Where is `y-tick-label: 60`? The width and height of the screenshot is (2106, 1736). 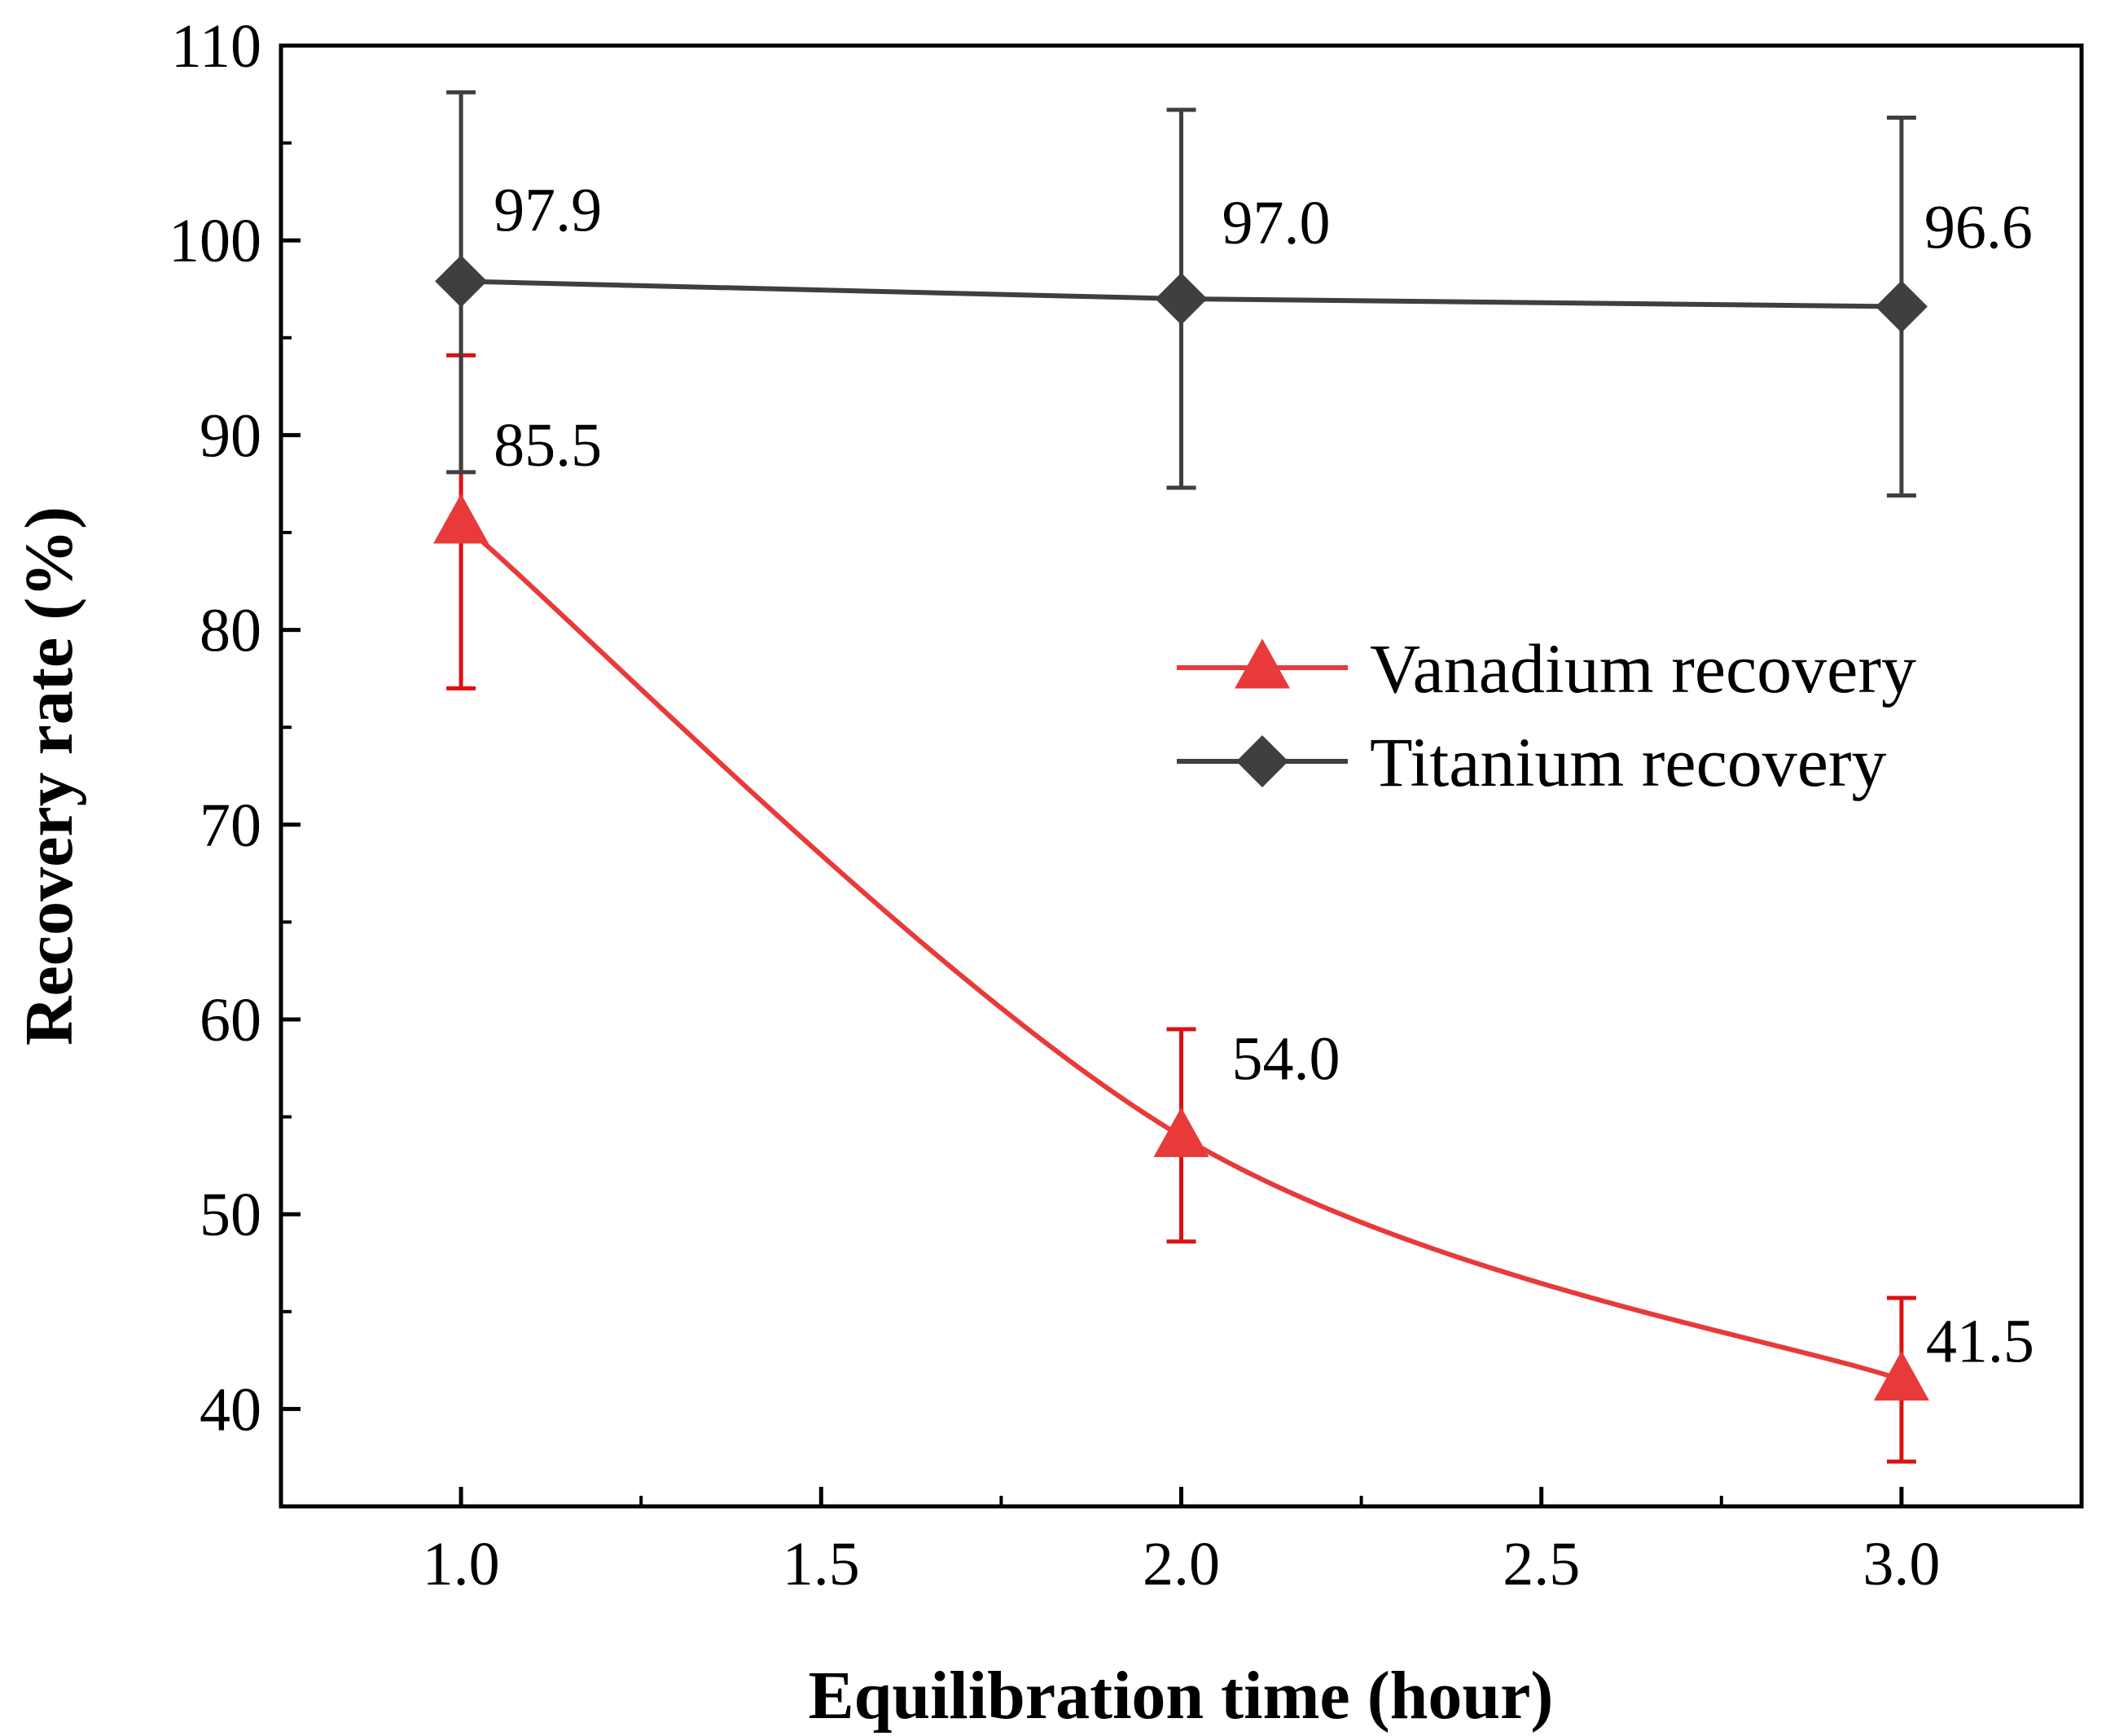
y-tick-label: 60 is located at coordinates (230, 1020).